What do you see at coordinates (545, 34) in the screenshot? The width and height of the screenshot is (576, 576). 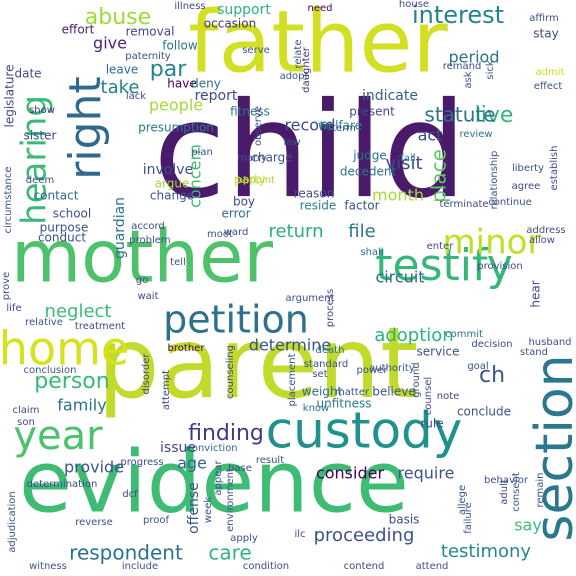 I see `cloud-word-stay: stay` at bounding box center [545, 34].